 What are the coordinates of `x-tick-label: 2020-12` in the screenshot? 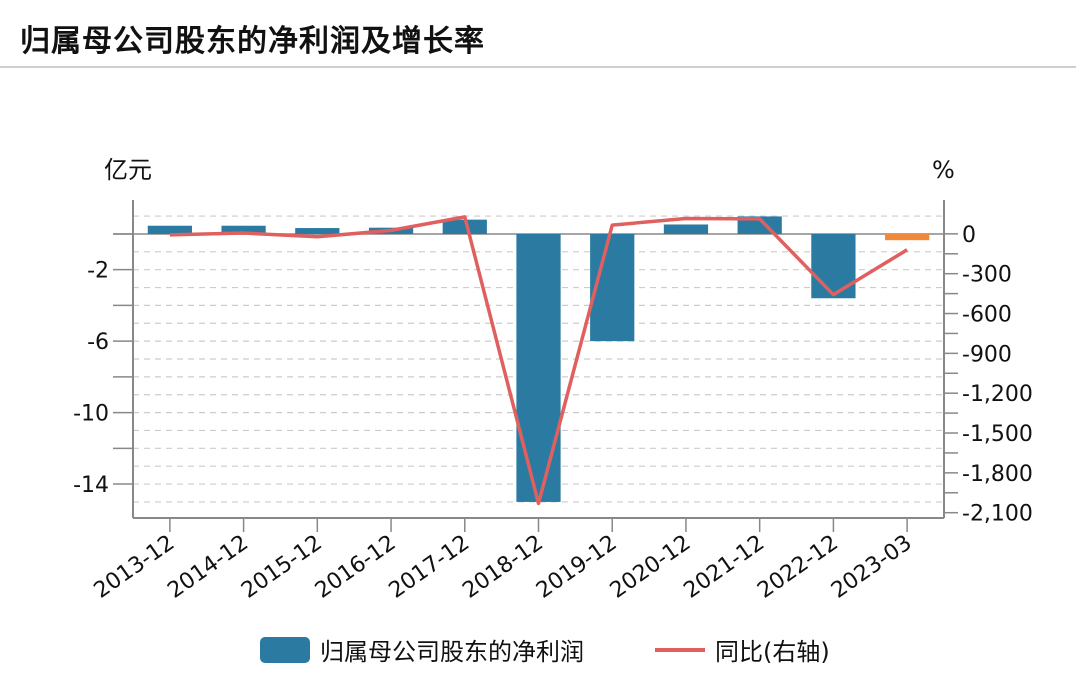 It's located at (651, 566).